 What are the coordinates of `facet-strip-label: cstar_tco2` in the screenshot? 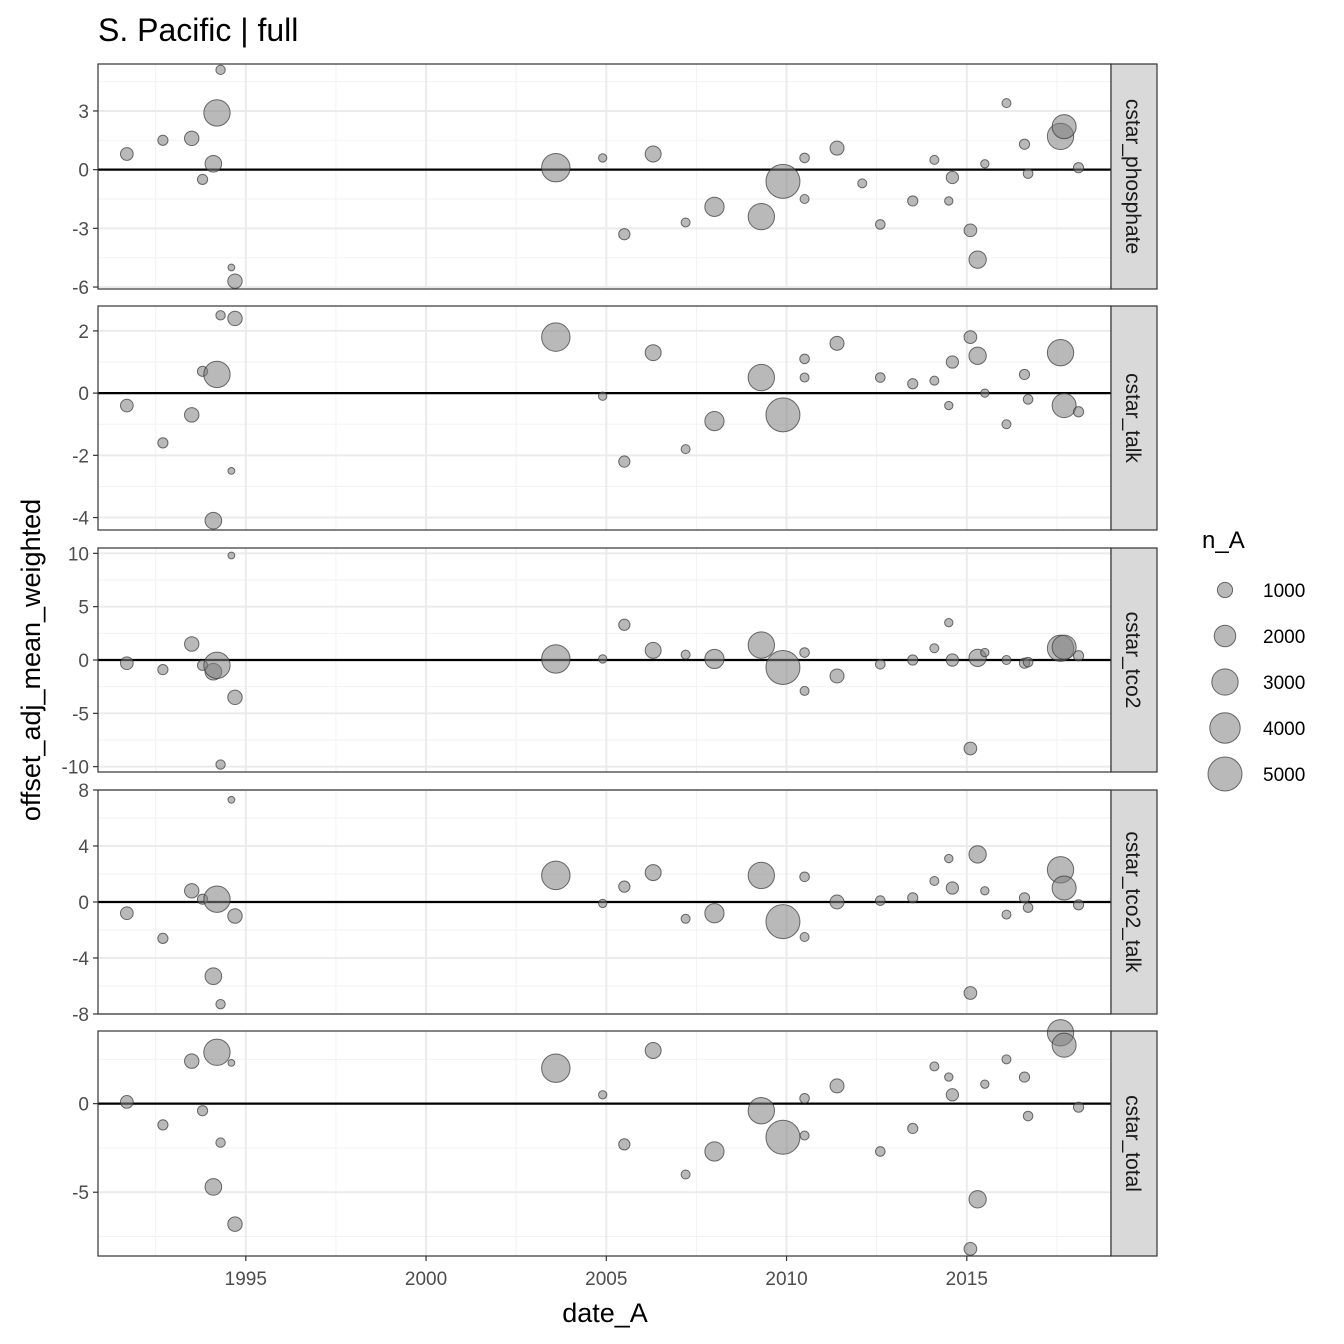 It's located at (1132, 660).